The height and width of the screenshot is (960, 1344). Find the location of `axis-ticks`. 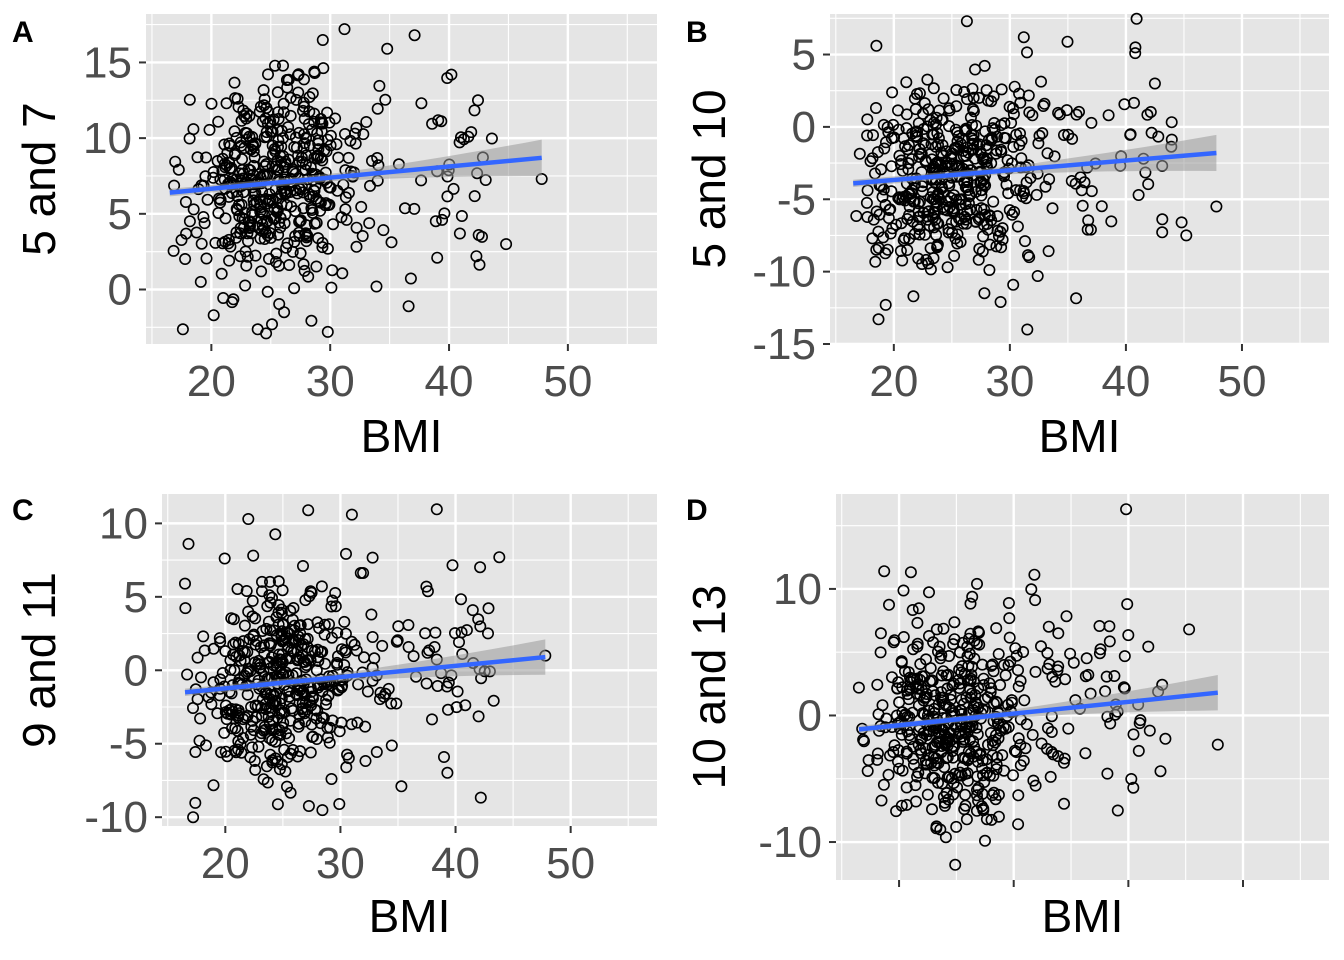

axis-ticks is located at coordinates (354, 206).